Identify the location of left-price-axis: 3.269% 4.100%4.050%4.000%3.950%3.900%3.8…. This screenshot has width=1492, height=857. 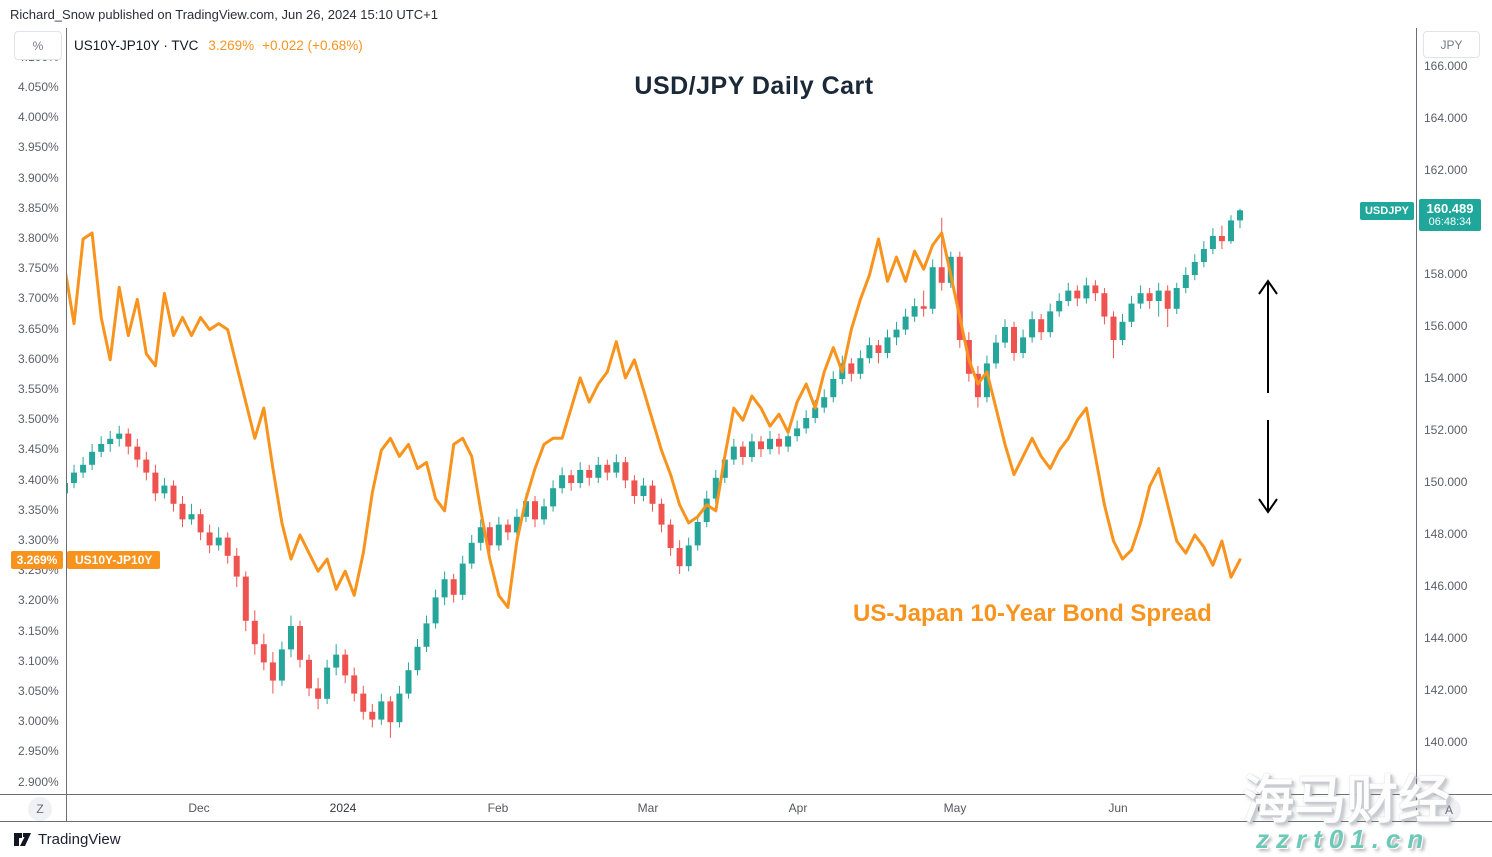
(33, 411).